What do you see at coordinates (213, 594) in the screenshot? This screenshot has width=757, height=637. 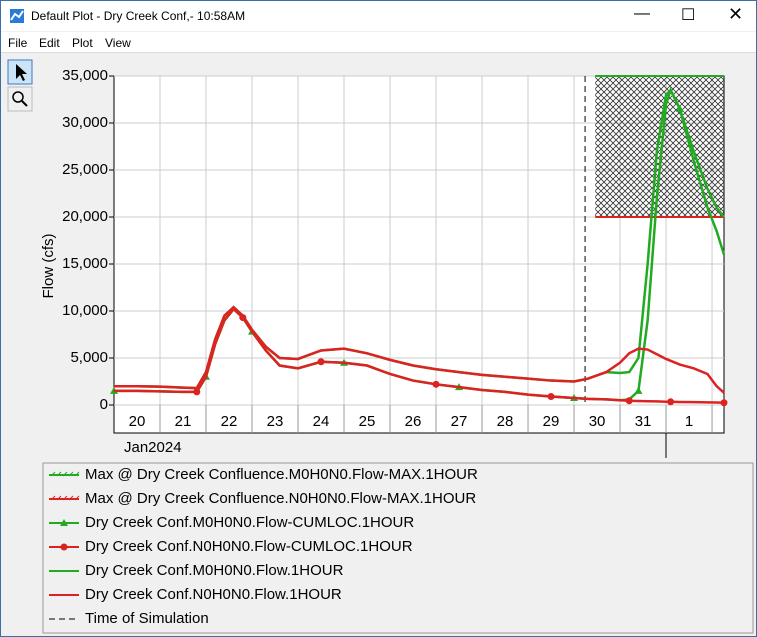 I see `legend-label: Dry Creek Conf.N0H0N0.Flow.1HOUR` at bounding box center [213, 594].